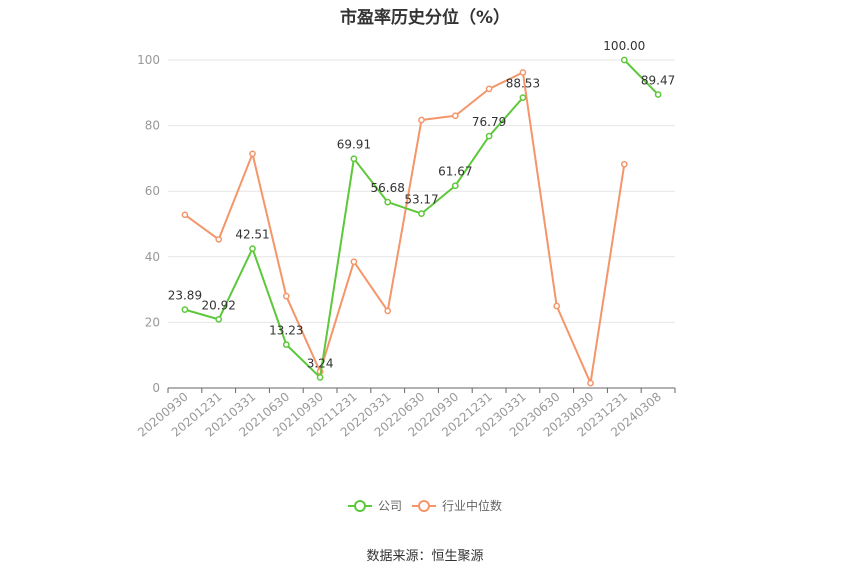  I want to click on y-tick-label: 60, so click(152, 191).